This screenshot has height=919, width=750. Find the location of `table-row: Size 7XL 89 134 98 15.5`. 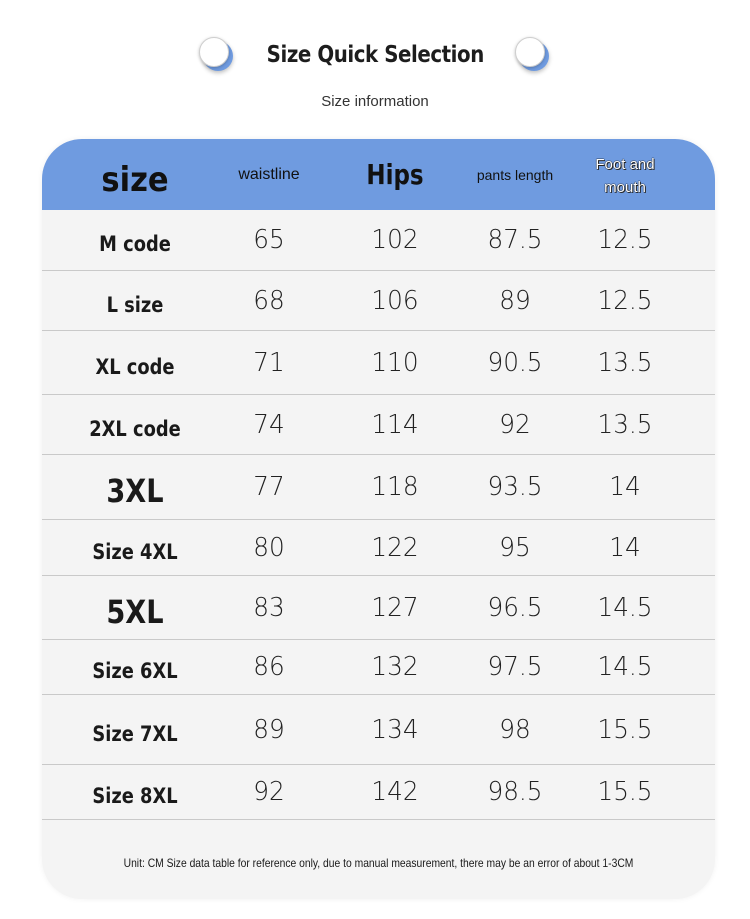

table-row: Size 7XL 89 134 98 15.5 is located at coordinates (378, 730).